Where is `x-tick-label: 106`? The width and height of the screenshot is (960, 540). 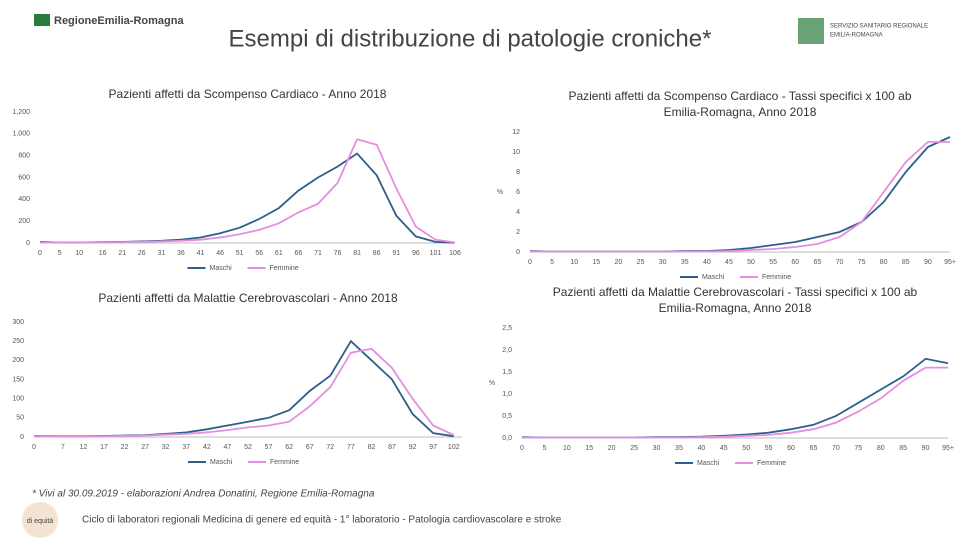 x-tick-label: 106 is located at coordinates (455, 253).